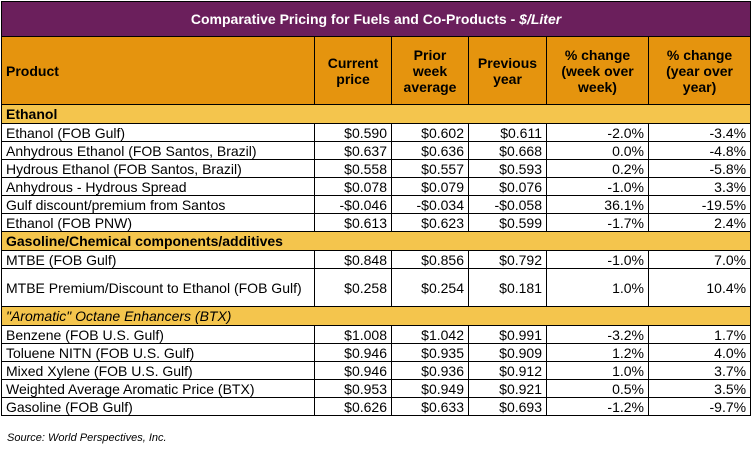 This screenshot has width=751, height=449. I want to click on cell-prior-week-average: $0.935, so click(430, 352).